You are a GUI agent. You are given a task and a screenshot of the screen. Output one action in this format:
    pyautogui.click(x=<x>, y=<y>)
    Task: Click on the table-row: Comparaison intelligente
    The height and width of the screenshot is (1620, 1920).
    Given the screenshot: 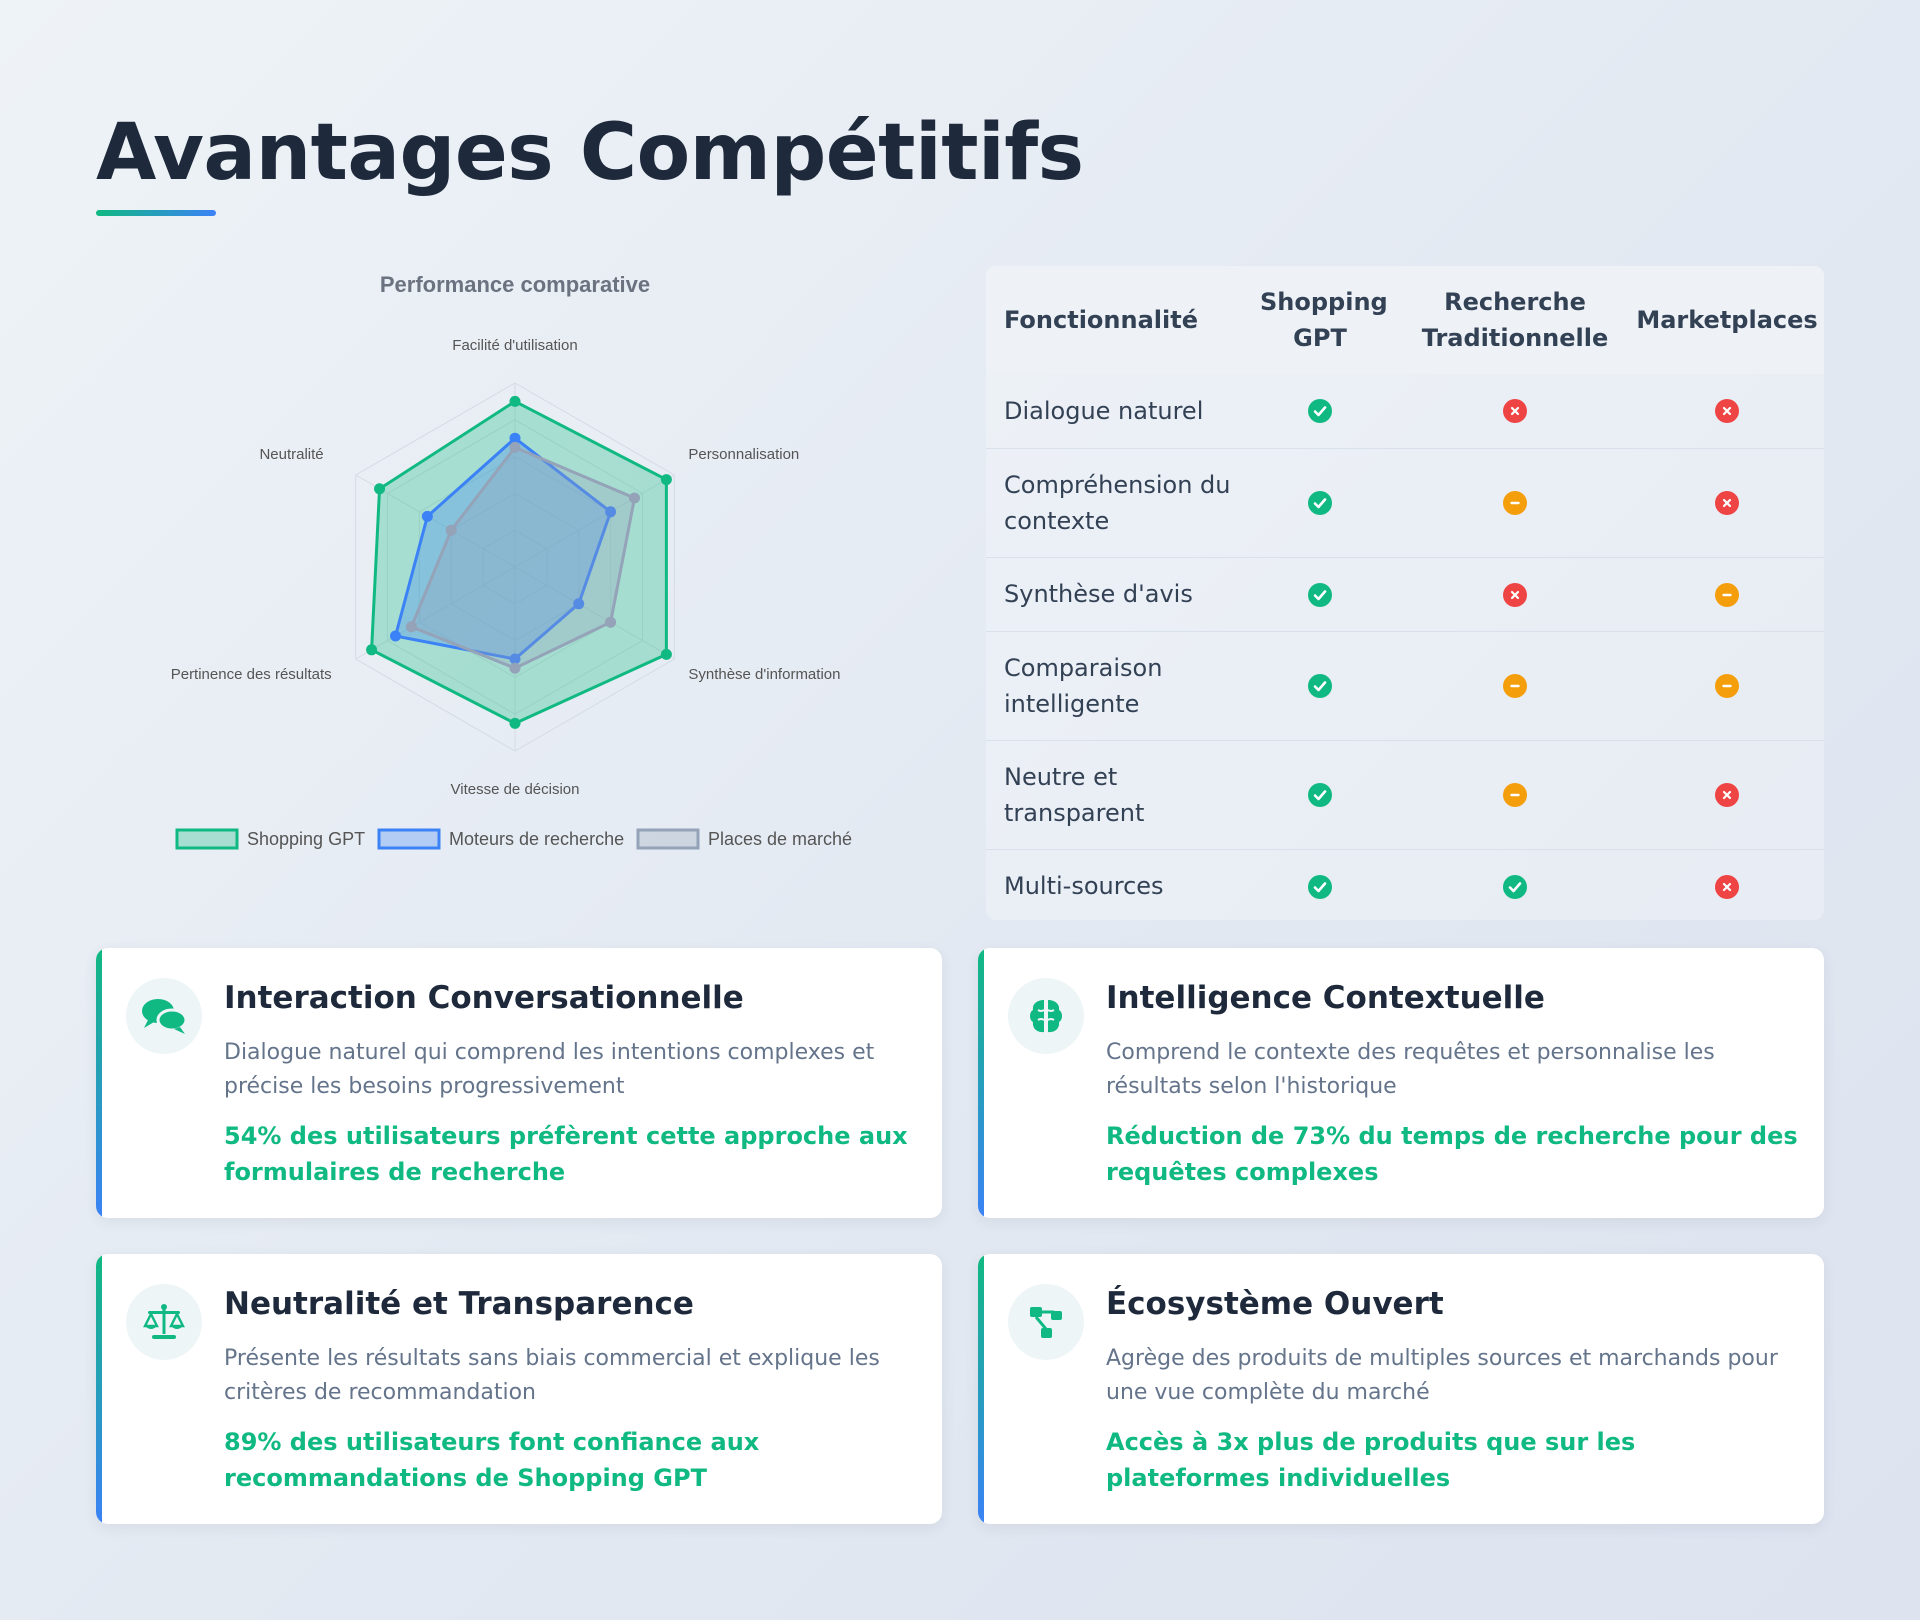 What is the action you would take?
    pyautogui.click(x=1405, y=685)
    